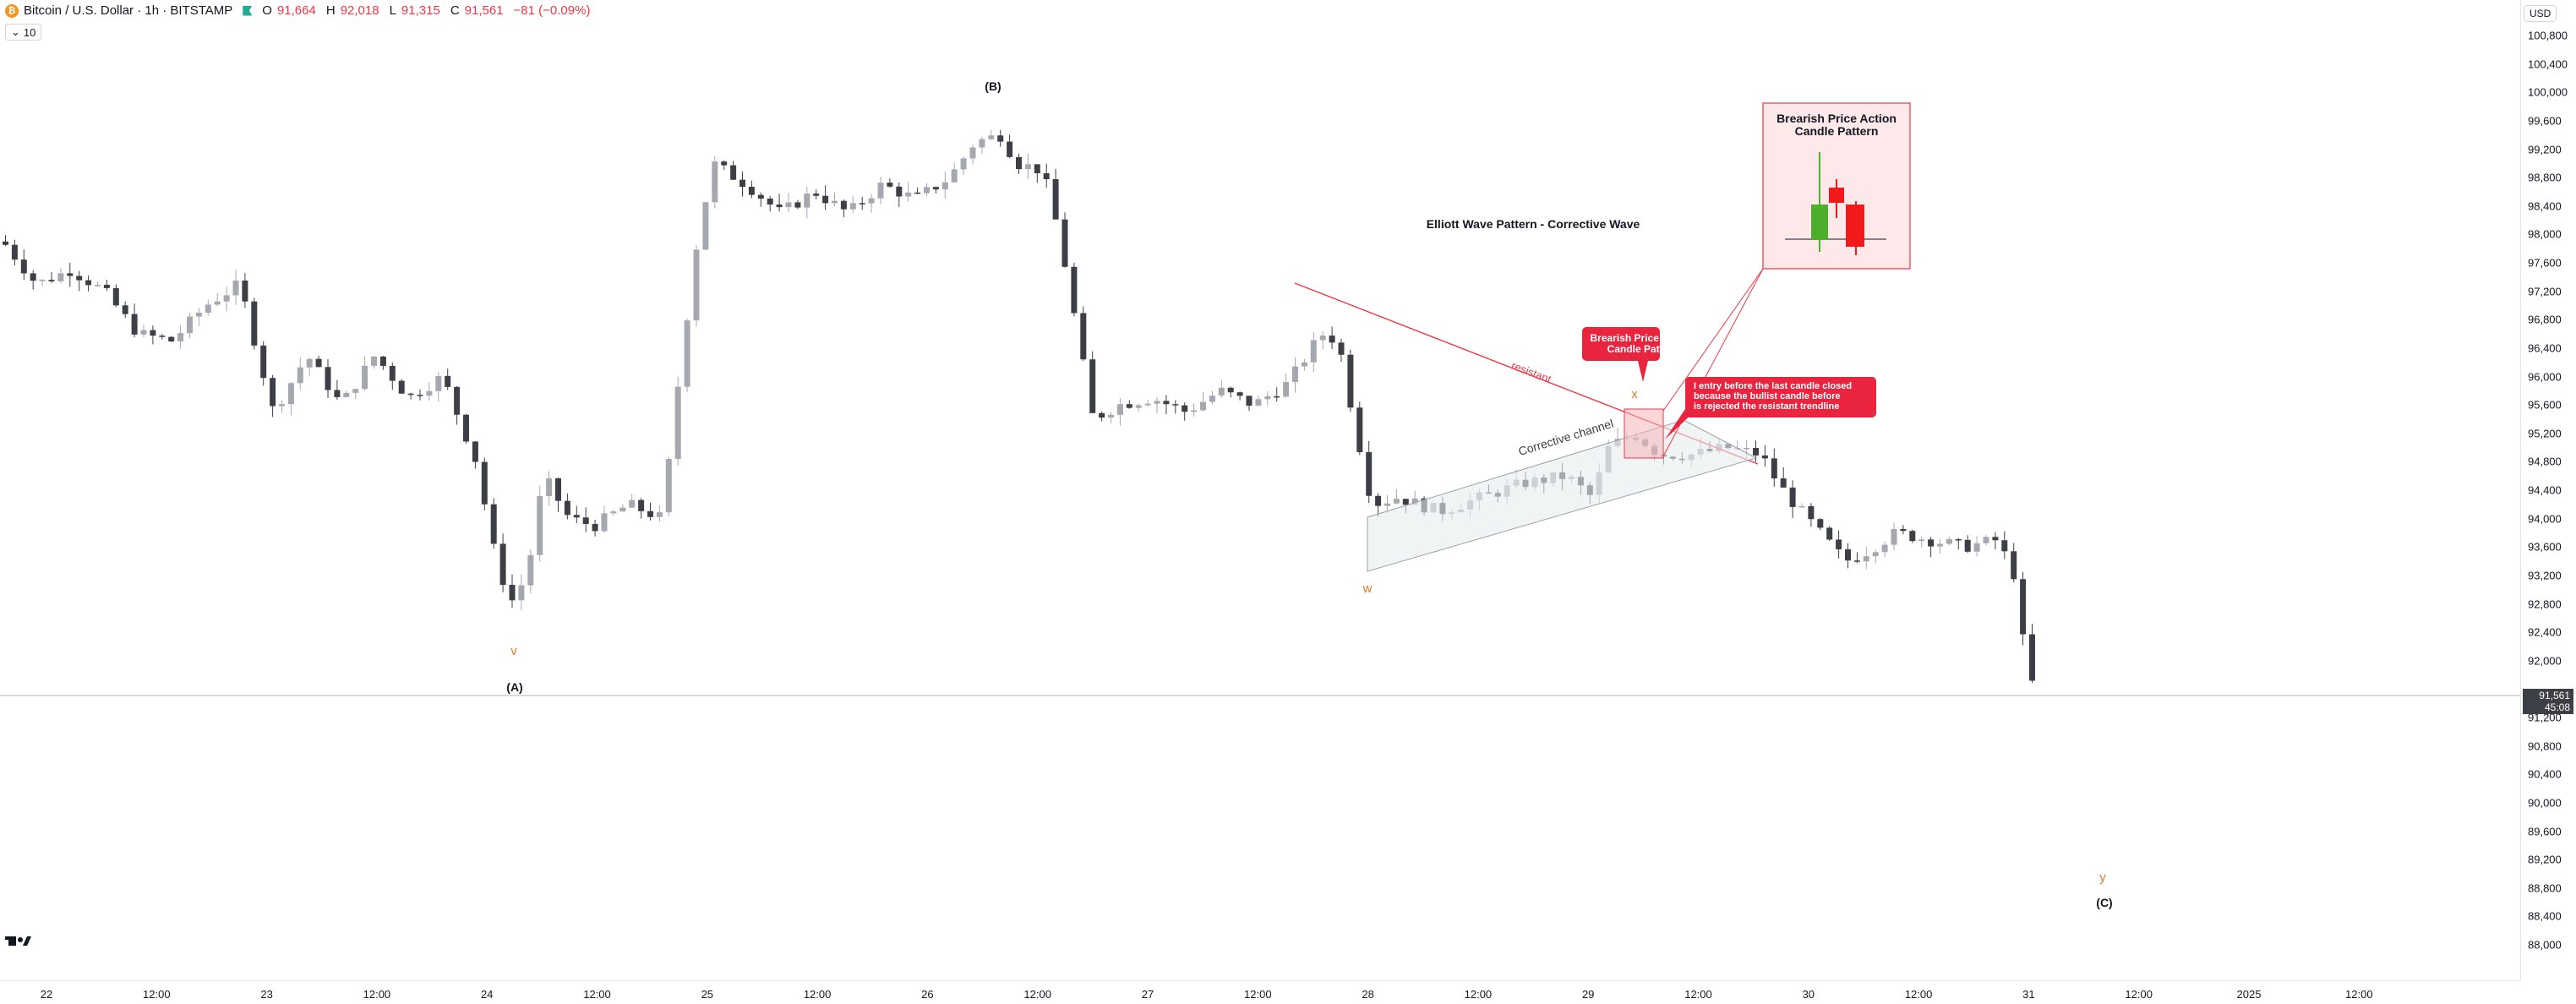  I want to click on tradingview-logo-icon, so click(18, 941).